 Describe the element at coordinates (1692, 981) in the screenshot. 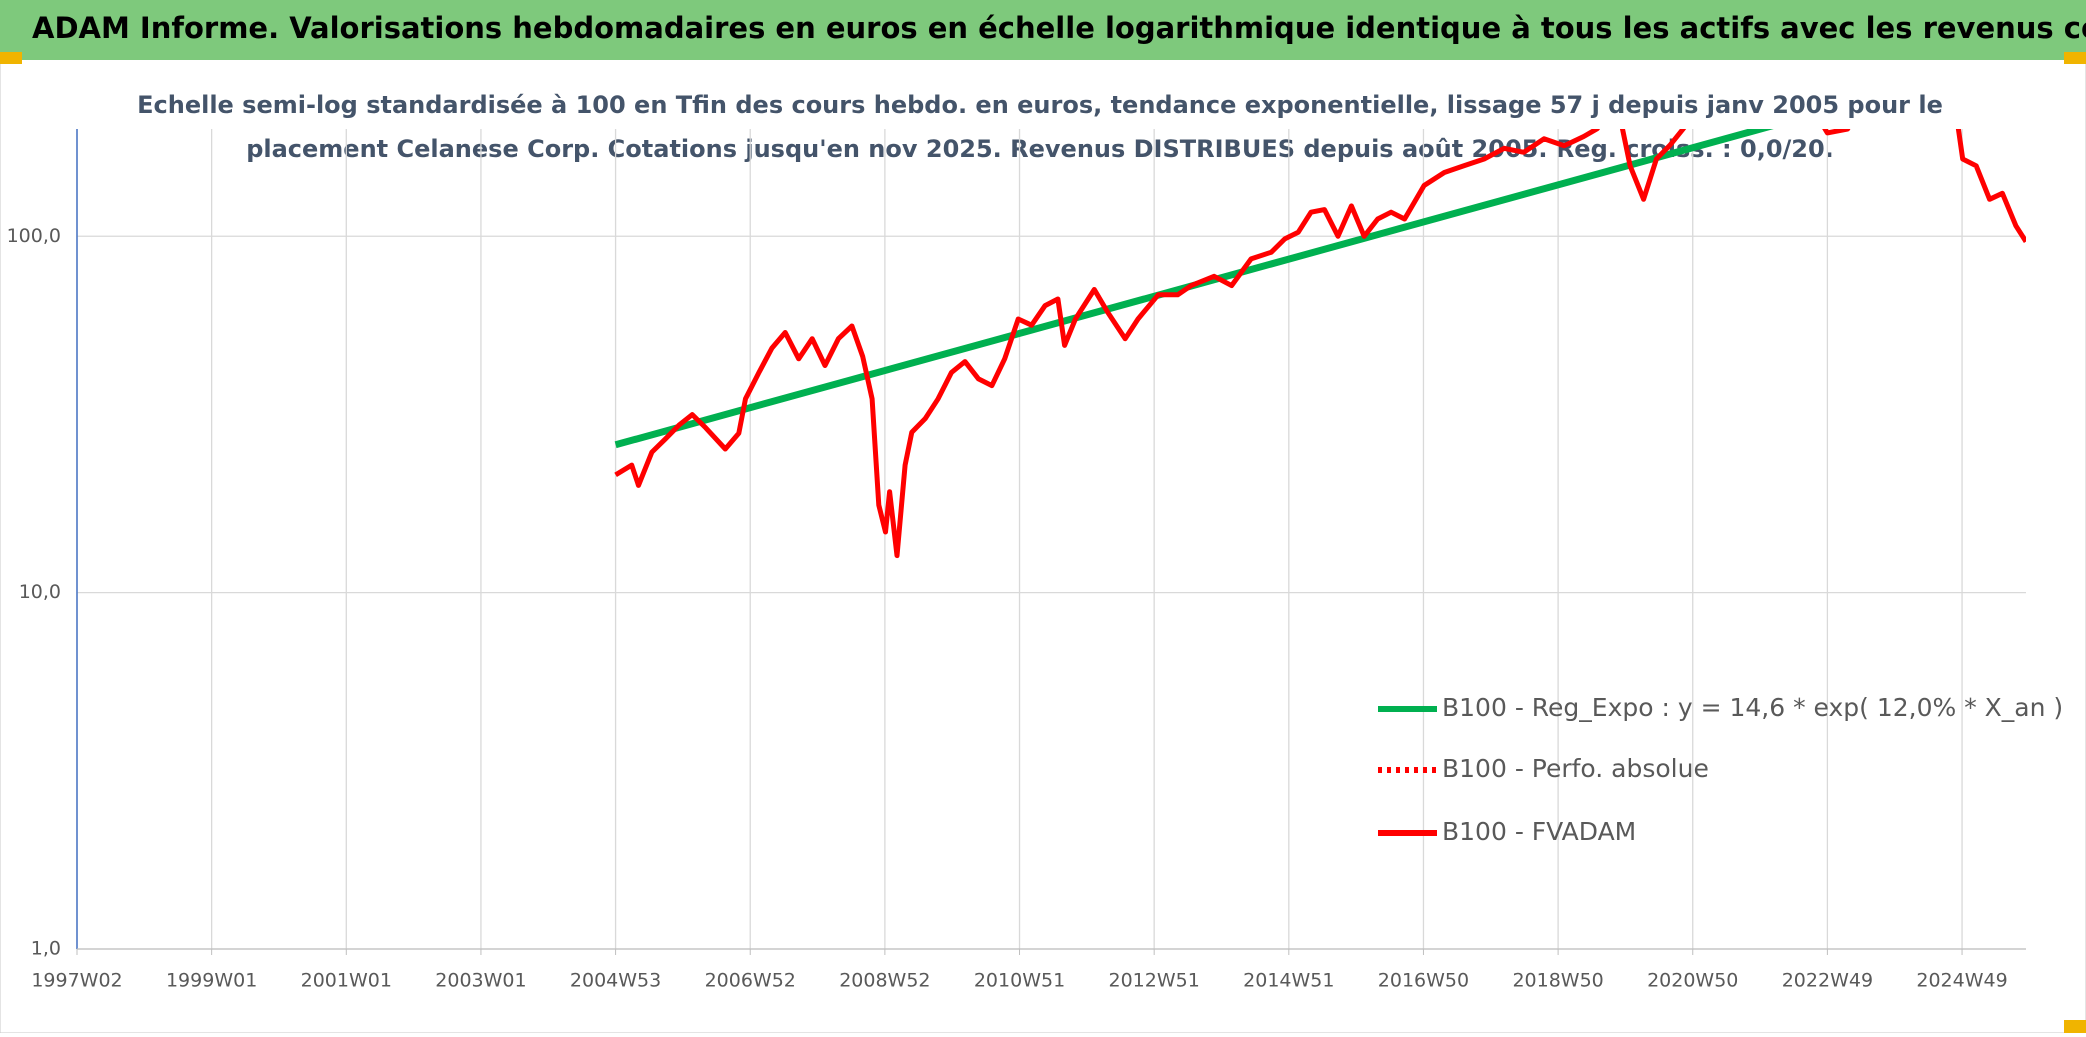

I see `x-tick-label: 2020W50` at that location.